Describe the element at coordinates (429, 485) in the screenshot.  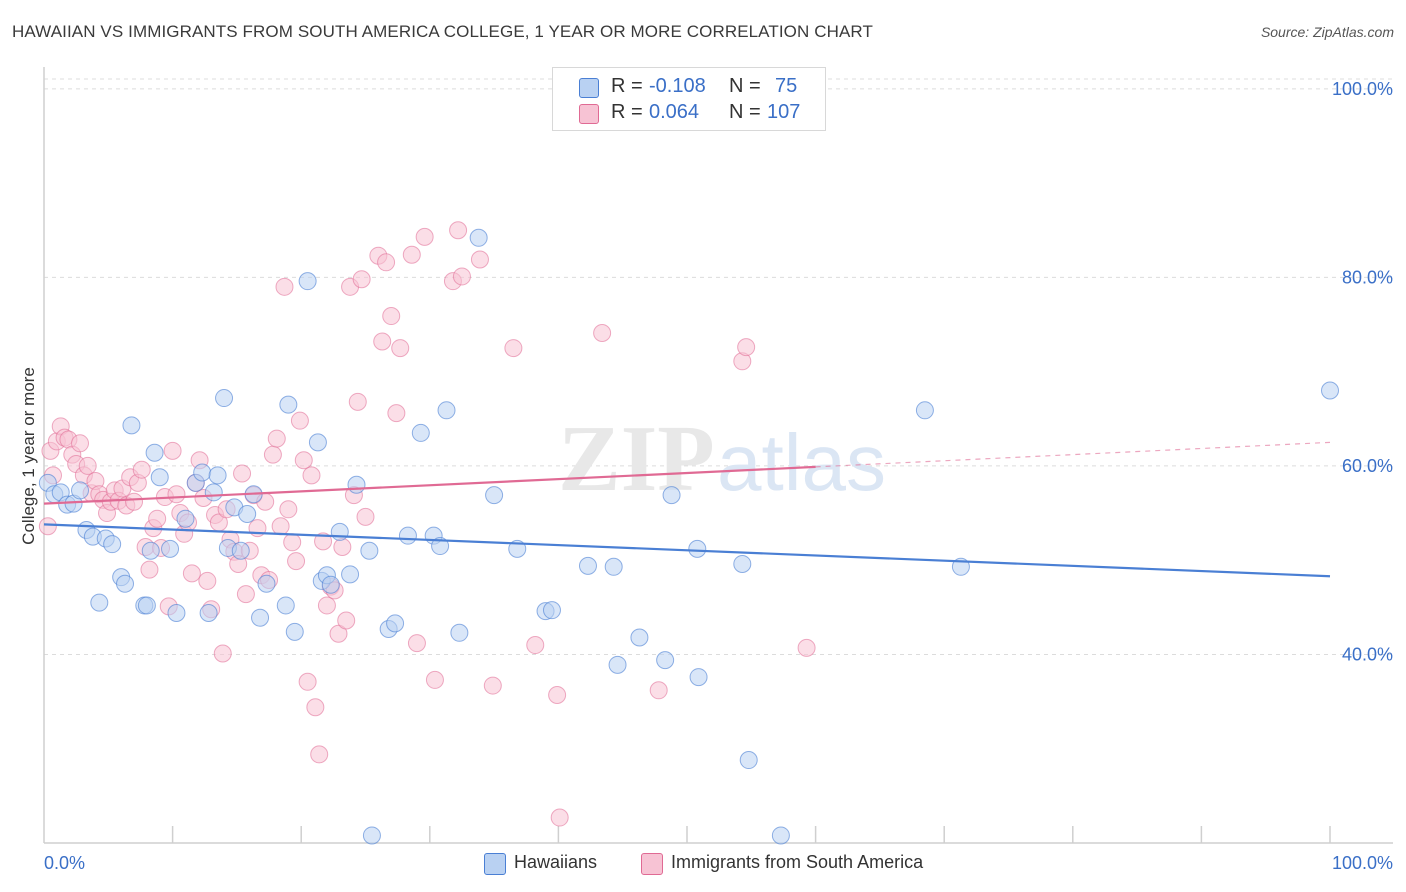
I see `trend-line-immigrants` at that location.